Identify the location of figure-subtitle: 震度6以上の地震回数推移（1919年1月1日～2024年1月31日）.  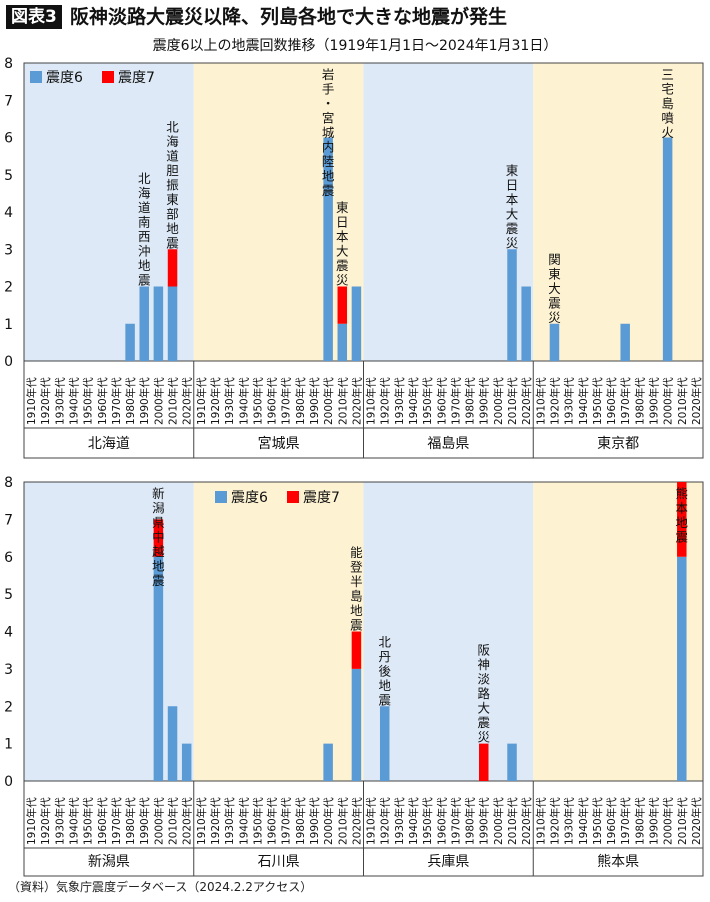
(355, 46).